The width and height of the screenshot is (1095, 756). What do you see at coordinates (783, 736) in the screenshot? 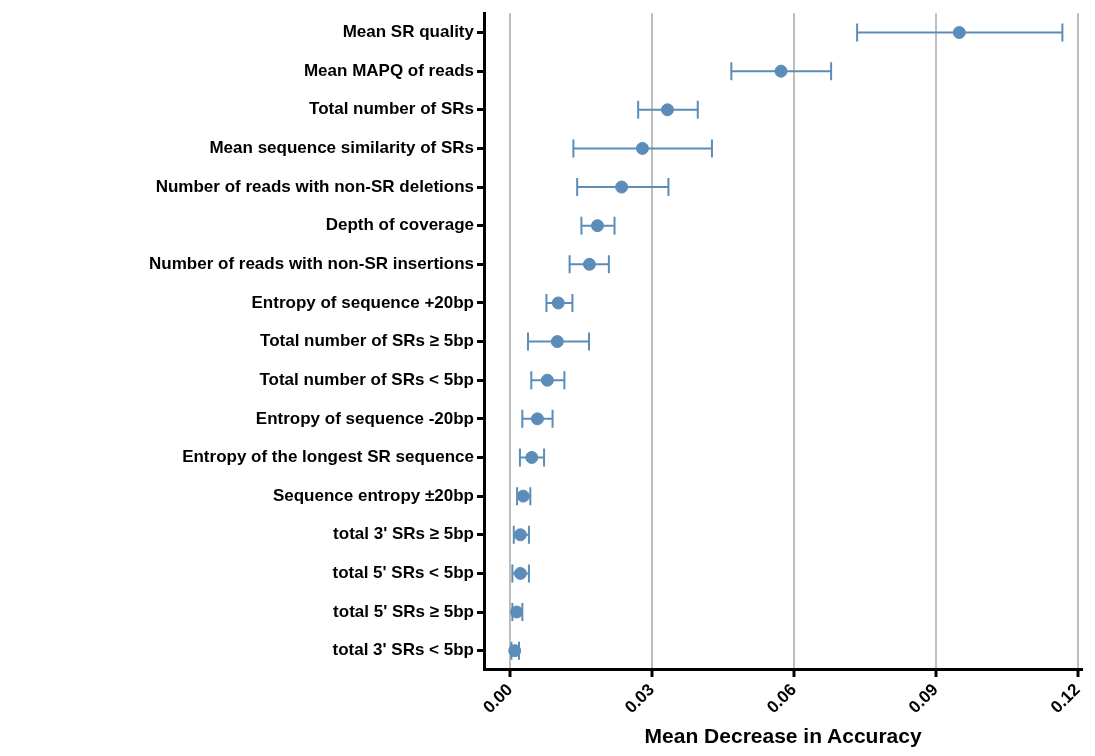
I see `x-axis-title: Mean Decrease in Accuracy` at bounding box center [783, 736].